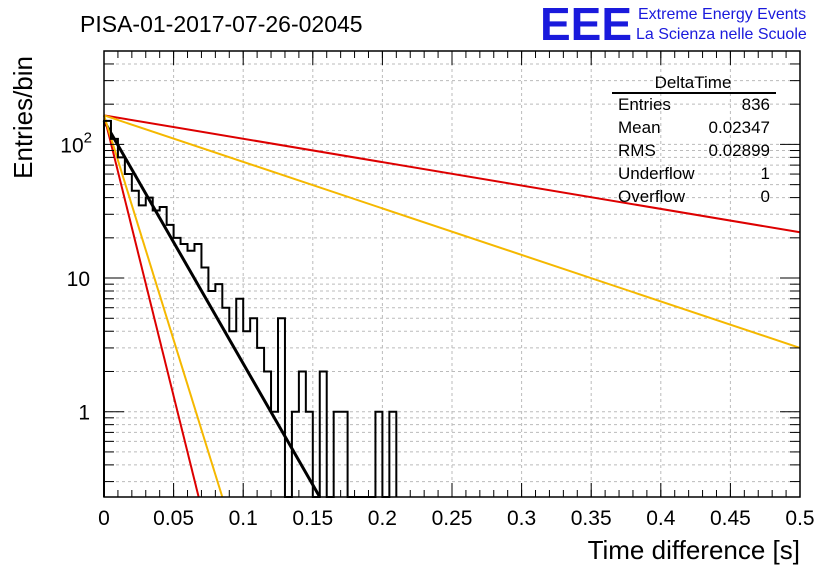  What do you see at coordinates (644, 104) in the screenshot?
I see `stats-label: Entries` at bounding box center [644, 104].